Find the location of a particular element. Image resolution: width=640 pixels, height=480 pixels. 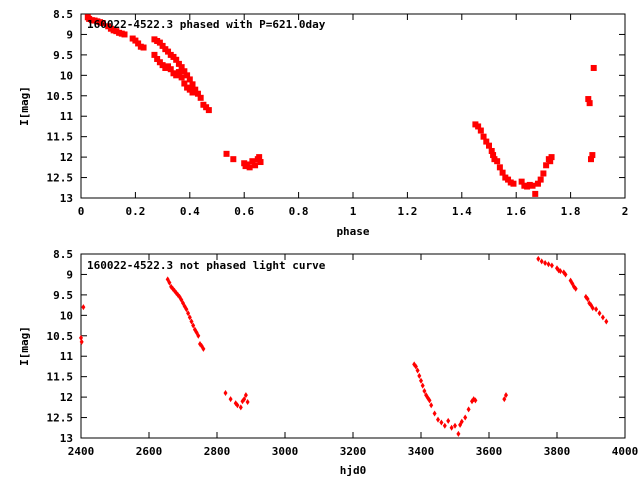

unphased-x-tick-label: 2600 is located at coordinates (149, 451).